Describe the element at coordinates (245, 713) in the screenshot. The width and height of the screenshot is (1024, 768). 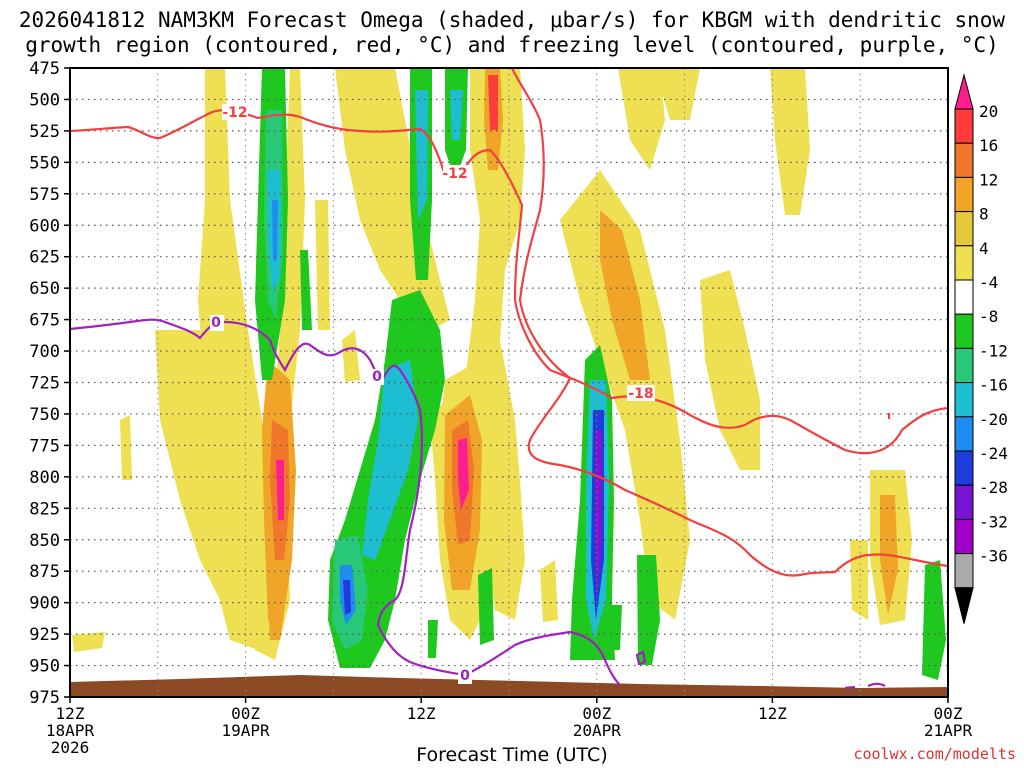
I see `x-tick-label: 00Z` at that location.